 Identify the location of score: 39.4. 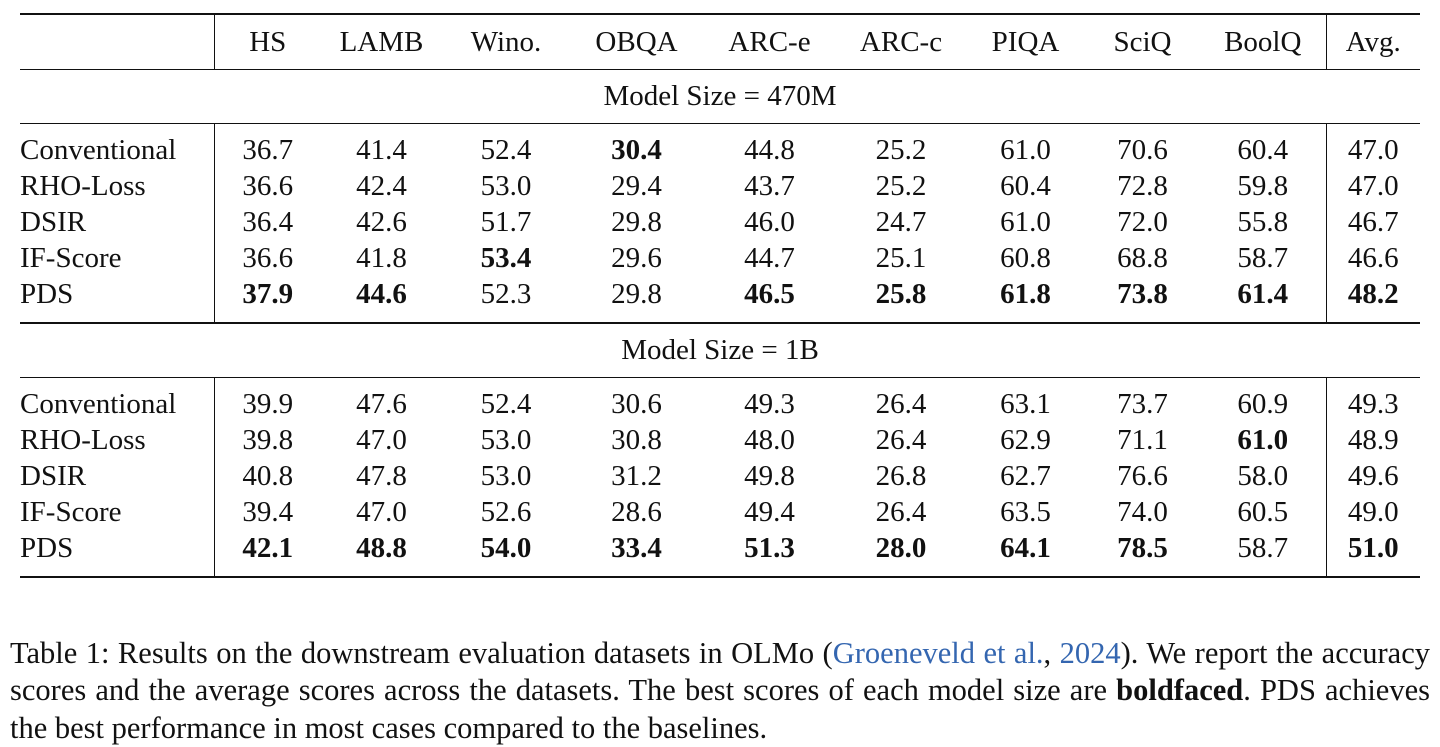
(267, 512).